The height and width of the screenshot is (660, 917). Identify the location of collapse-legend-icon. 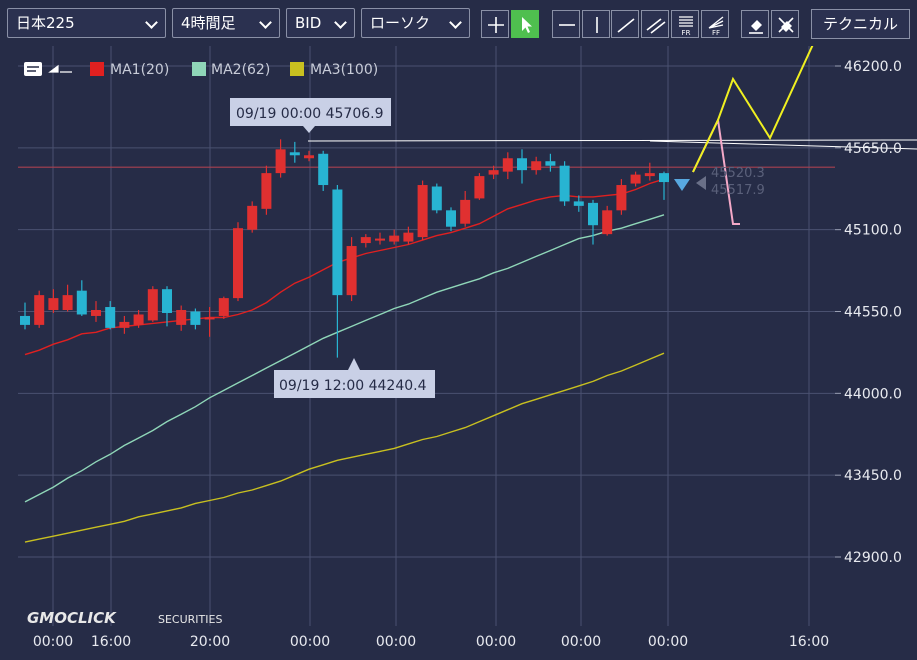
(60, 68).